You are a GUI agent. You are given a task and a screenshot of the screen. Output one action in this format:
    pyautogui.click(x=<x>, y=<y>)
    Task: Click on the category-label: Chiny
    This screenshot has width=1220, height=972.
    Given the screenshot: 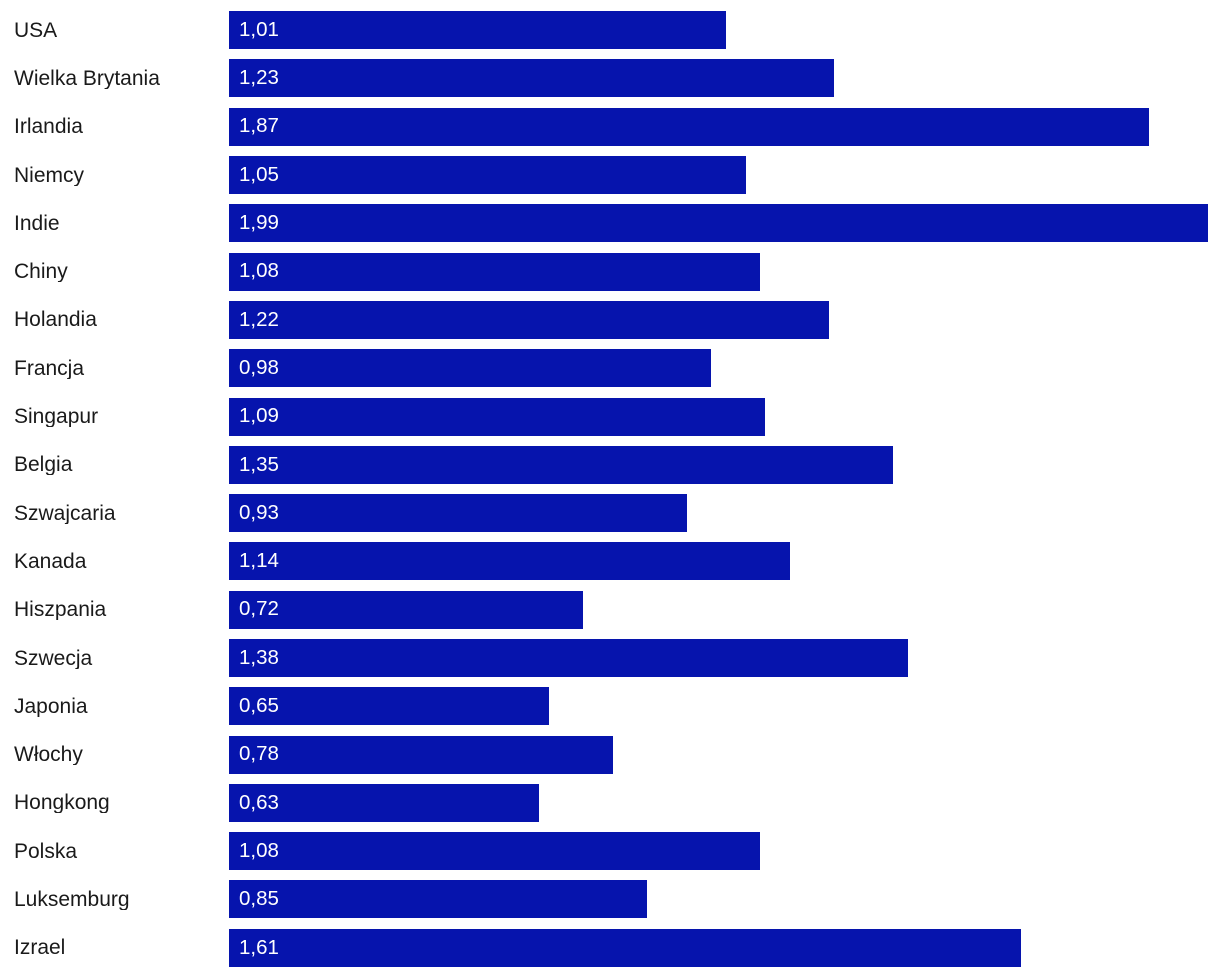 What is the action you would take?
    pyautogui.click(x=41, y=272)
    